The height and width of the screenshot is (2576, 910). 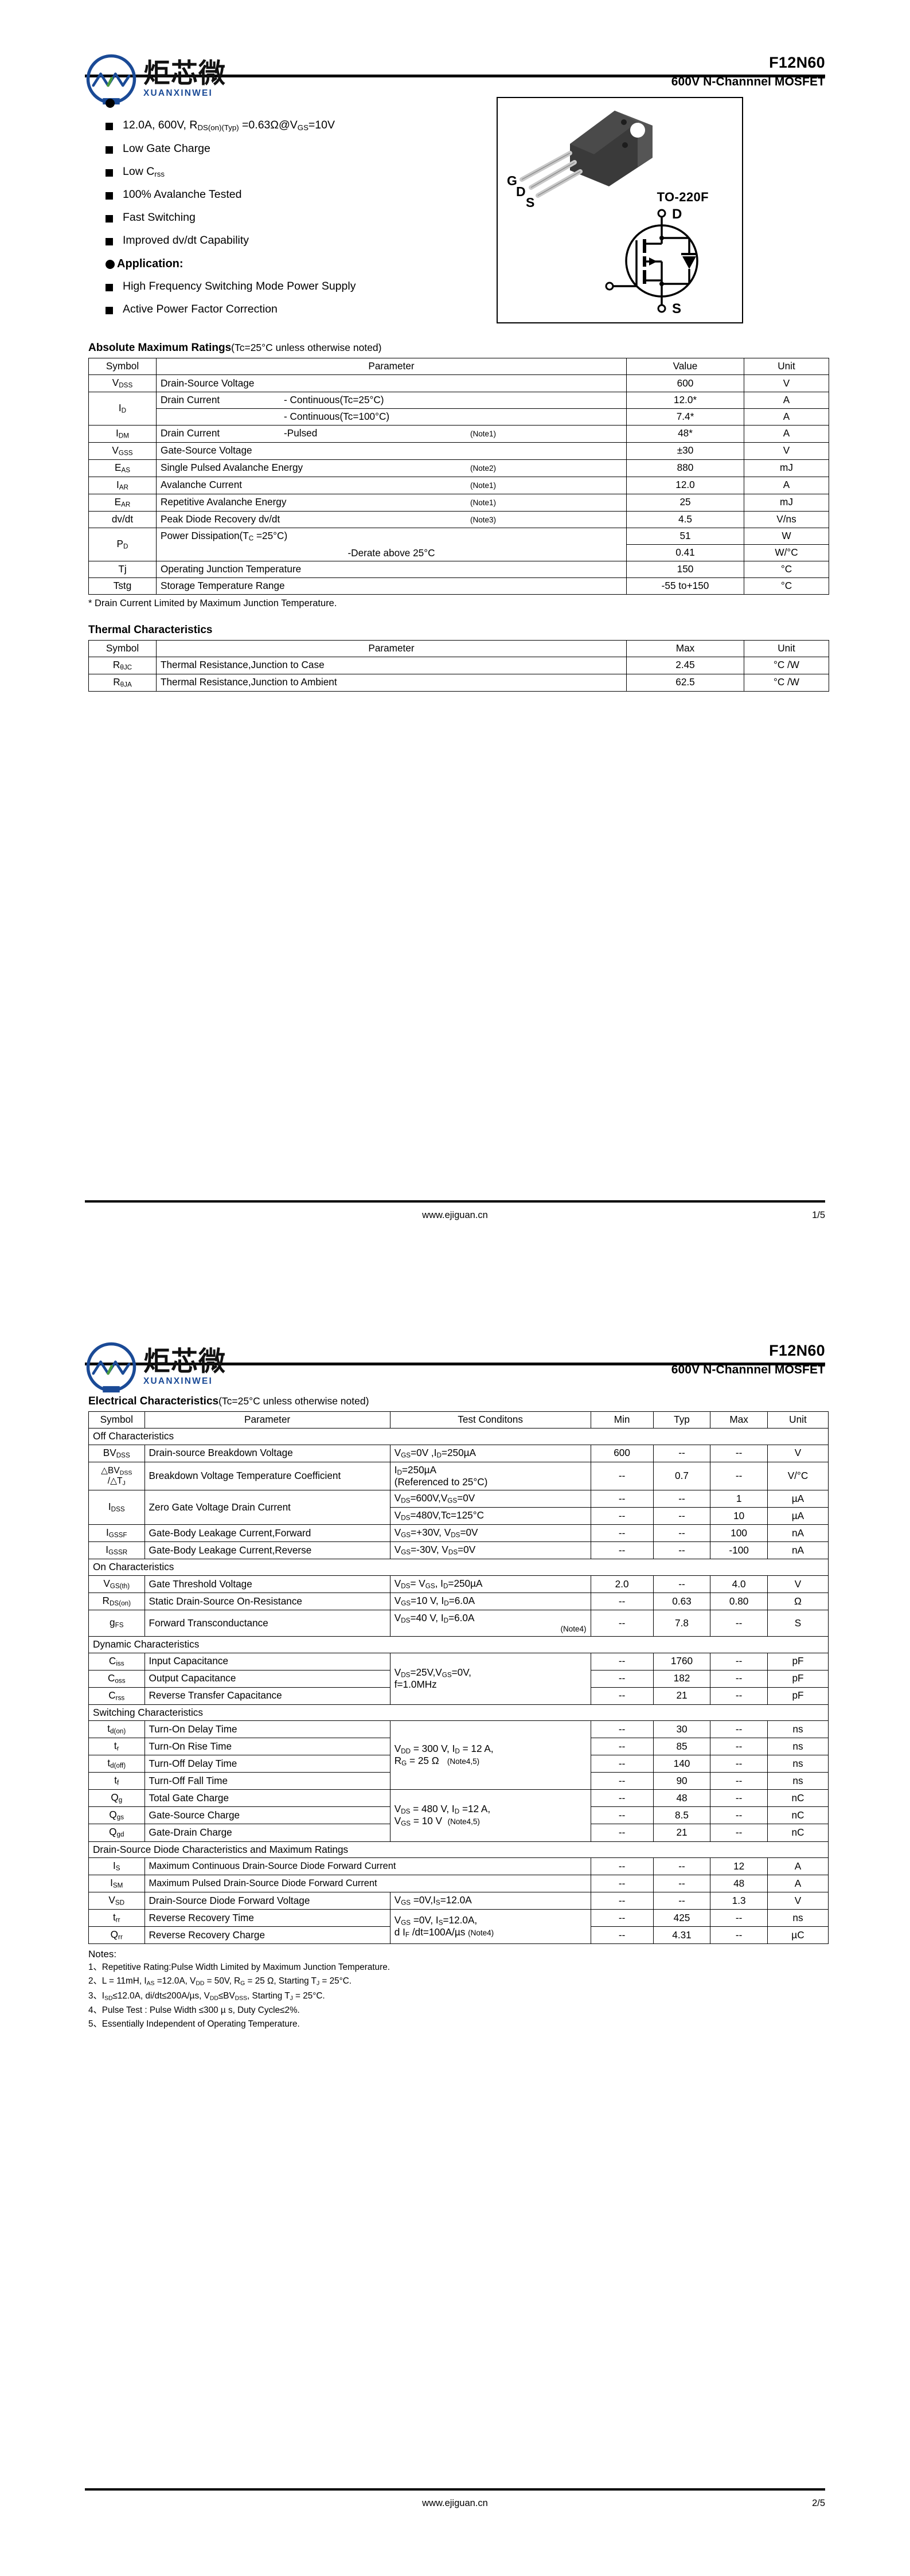 What do you see at coordinates (267, 1833) in the screenshot?
I see `cell-parameter: Gate-Drain Charge` at bounding box center [267, 1833].